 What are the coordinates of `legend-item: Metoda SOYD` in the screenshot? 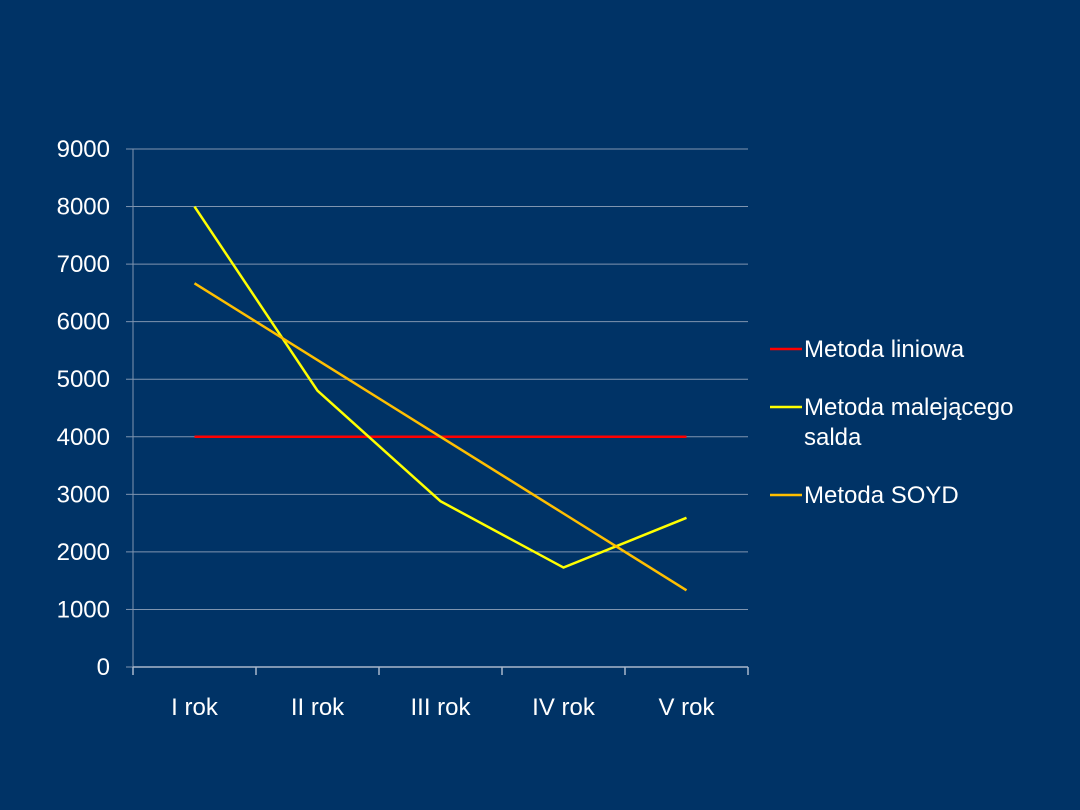 It's located at (864, 495).